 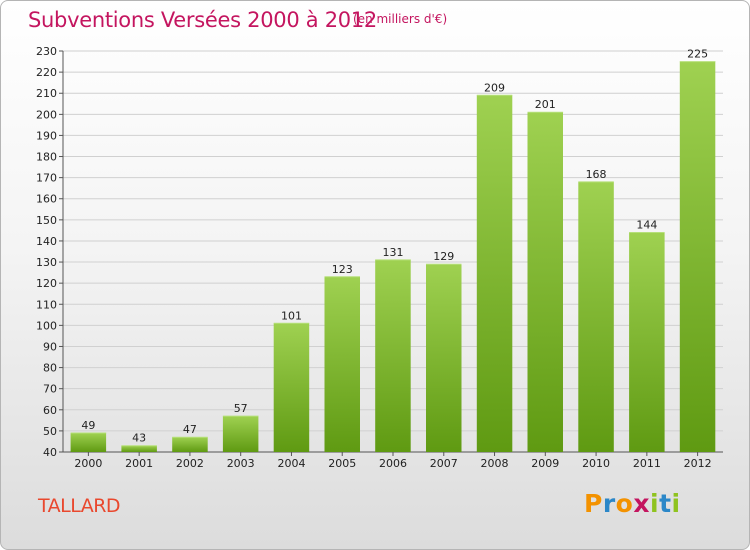 I want to click on x-tick-label: 2001, so click(x=139, y=463).